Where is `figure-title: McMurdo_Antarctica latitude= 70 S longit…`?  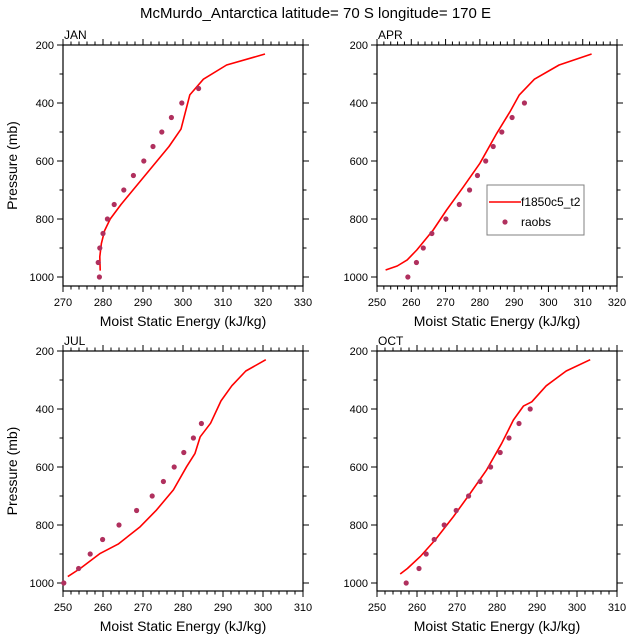
figure-title: McMurdo_Antarctica latitude= 70 S longit… is located at coordinates (315, 13).